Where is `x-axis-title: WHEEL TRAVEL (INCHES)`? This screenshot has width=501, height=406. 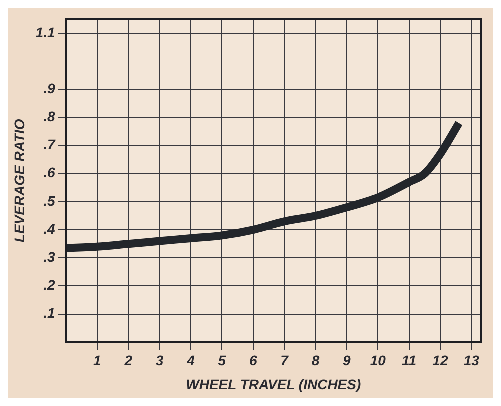
x-axis-title: WHEEL TRAVEL (INCHES) is located at coordinates (274, 384).